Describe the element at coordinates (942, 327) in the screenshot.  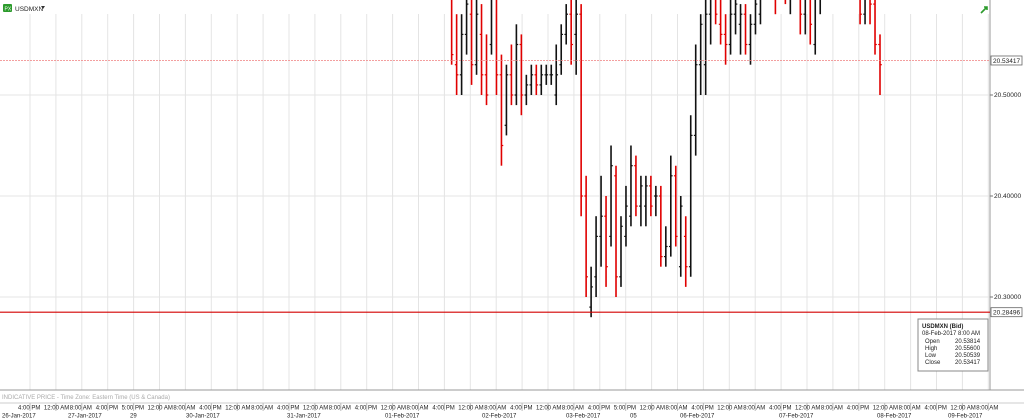
I see `legend-title: USDMXN (Bid)` at that location.